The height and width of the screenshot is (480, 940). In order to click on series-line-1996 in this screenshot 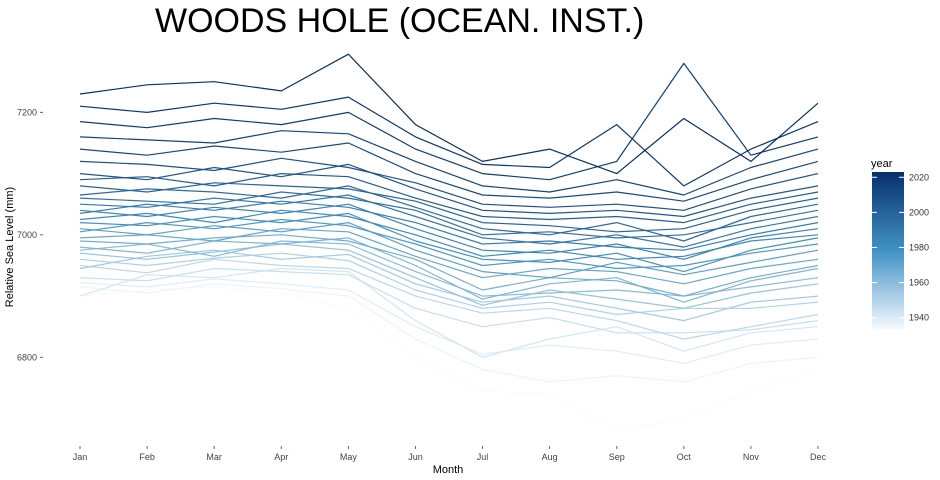, I will do `click(449, 213)`.